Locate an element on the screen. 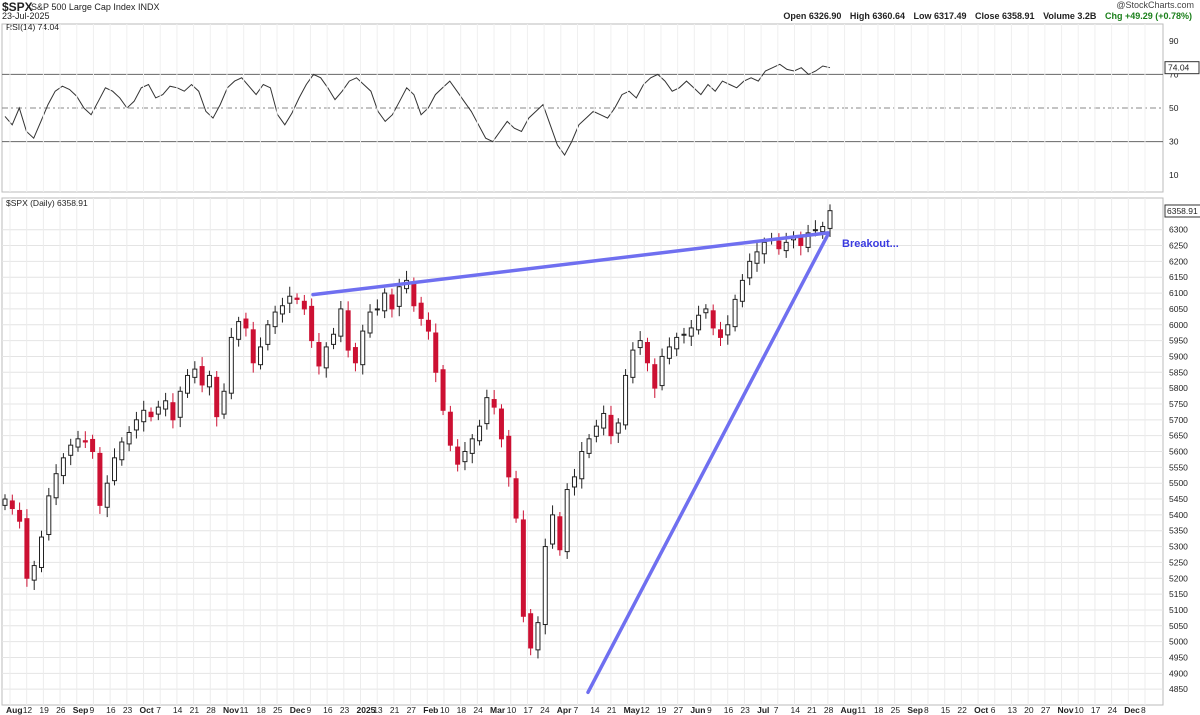  copyright-text: @StockCharts.com is located at coordinates (1155, 5).